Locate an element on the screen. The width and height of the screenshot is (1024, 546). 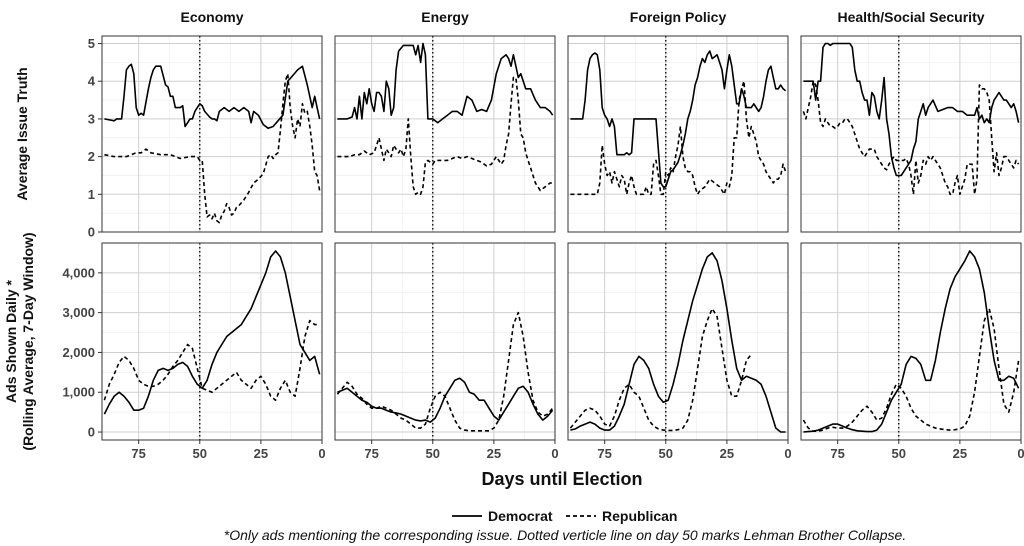
panel-ads-economy: 75 50 25 0 0 1,000 2,000 3,000 4,000 is located at coordinates (194, 351).